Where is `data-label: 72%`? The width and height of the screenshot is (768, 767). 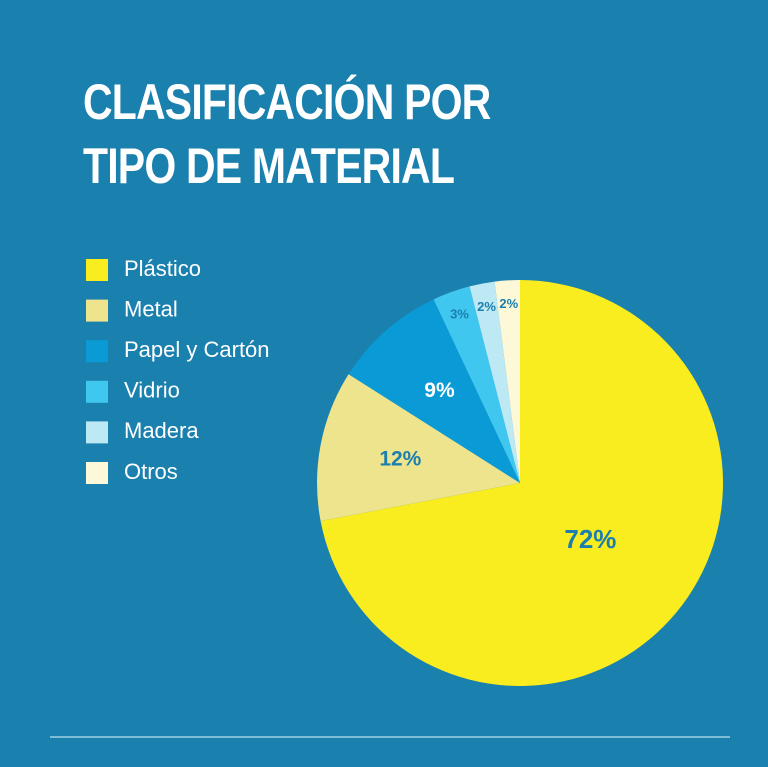 data-label: 72% is located at coordinates (590, 539).